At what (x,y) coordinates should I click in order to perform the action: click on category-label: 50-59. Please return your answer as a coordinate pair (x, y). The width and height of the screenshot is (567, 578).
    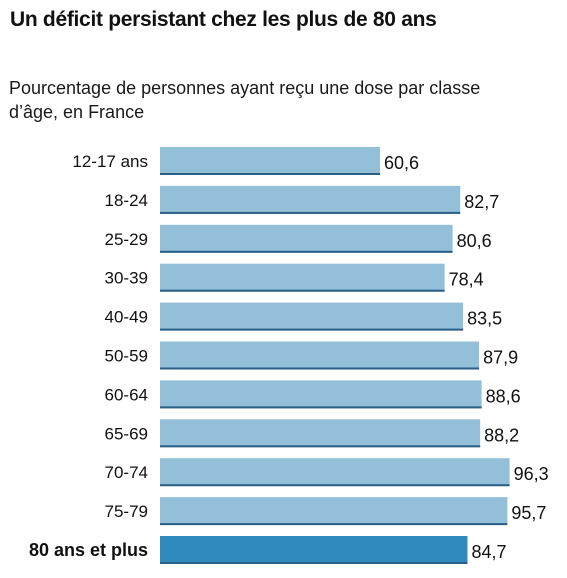
    Looking at the image, I should click on (126, 356).